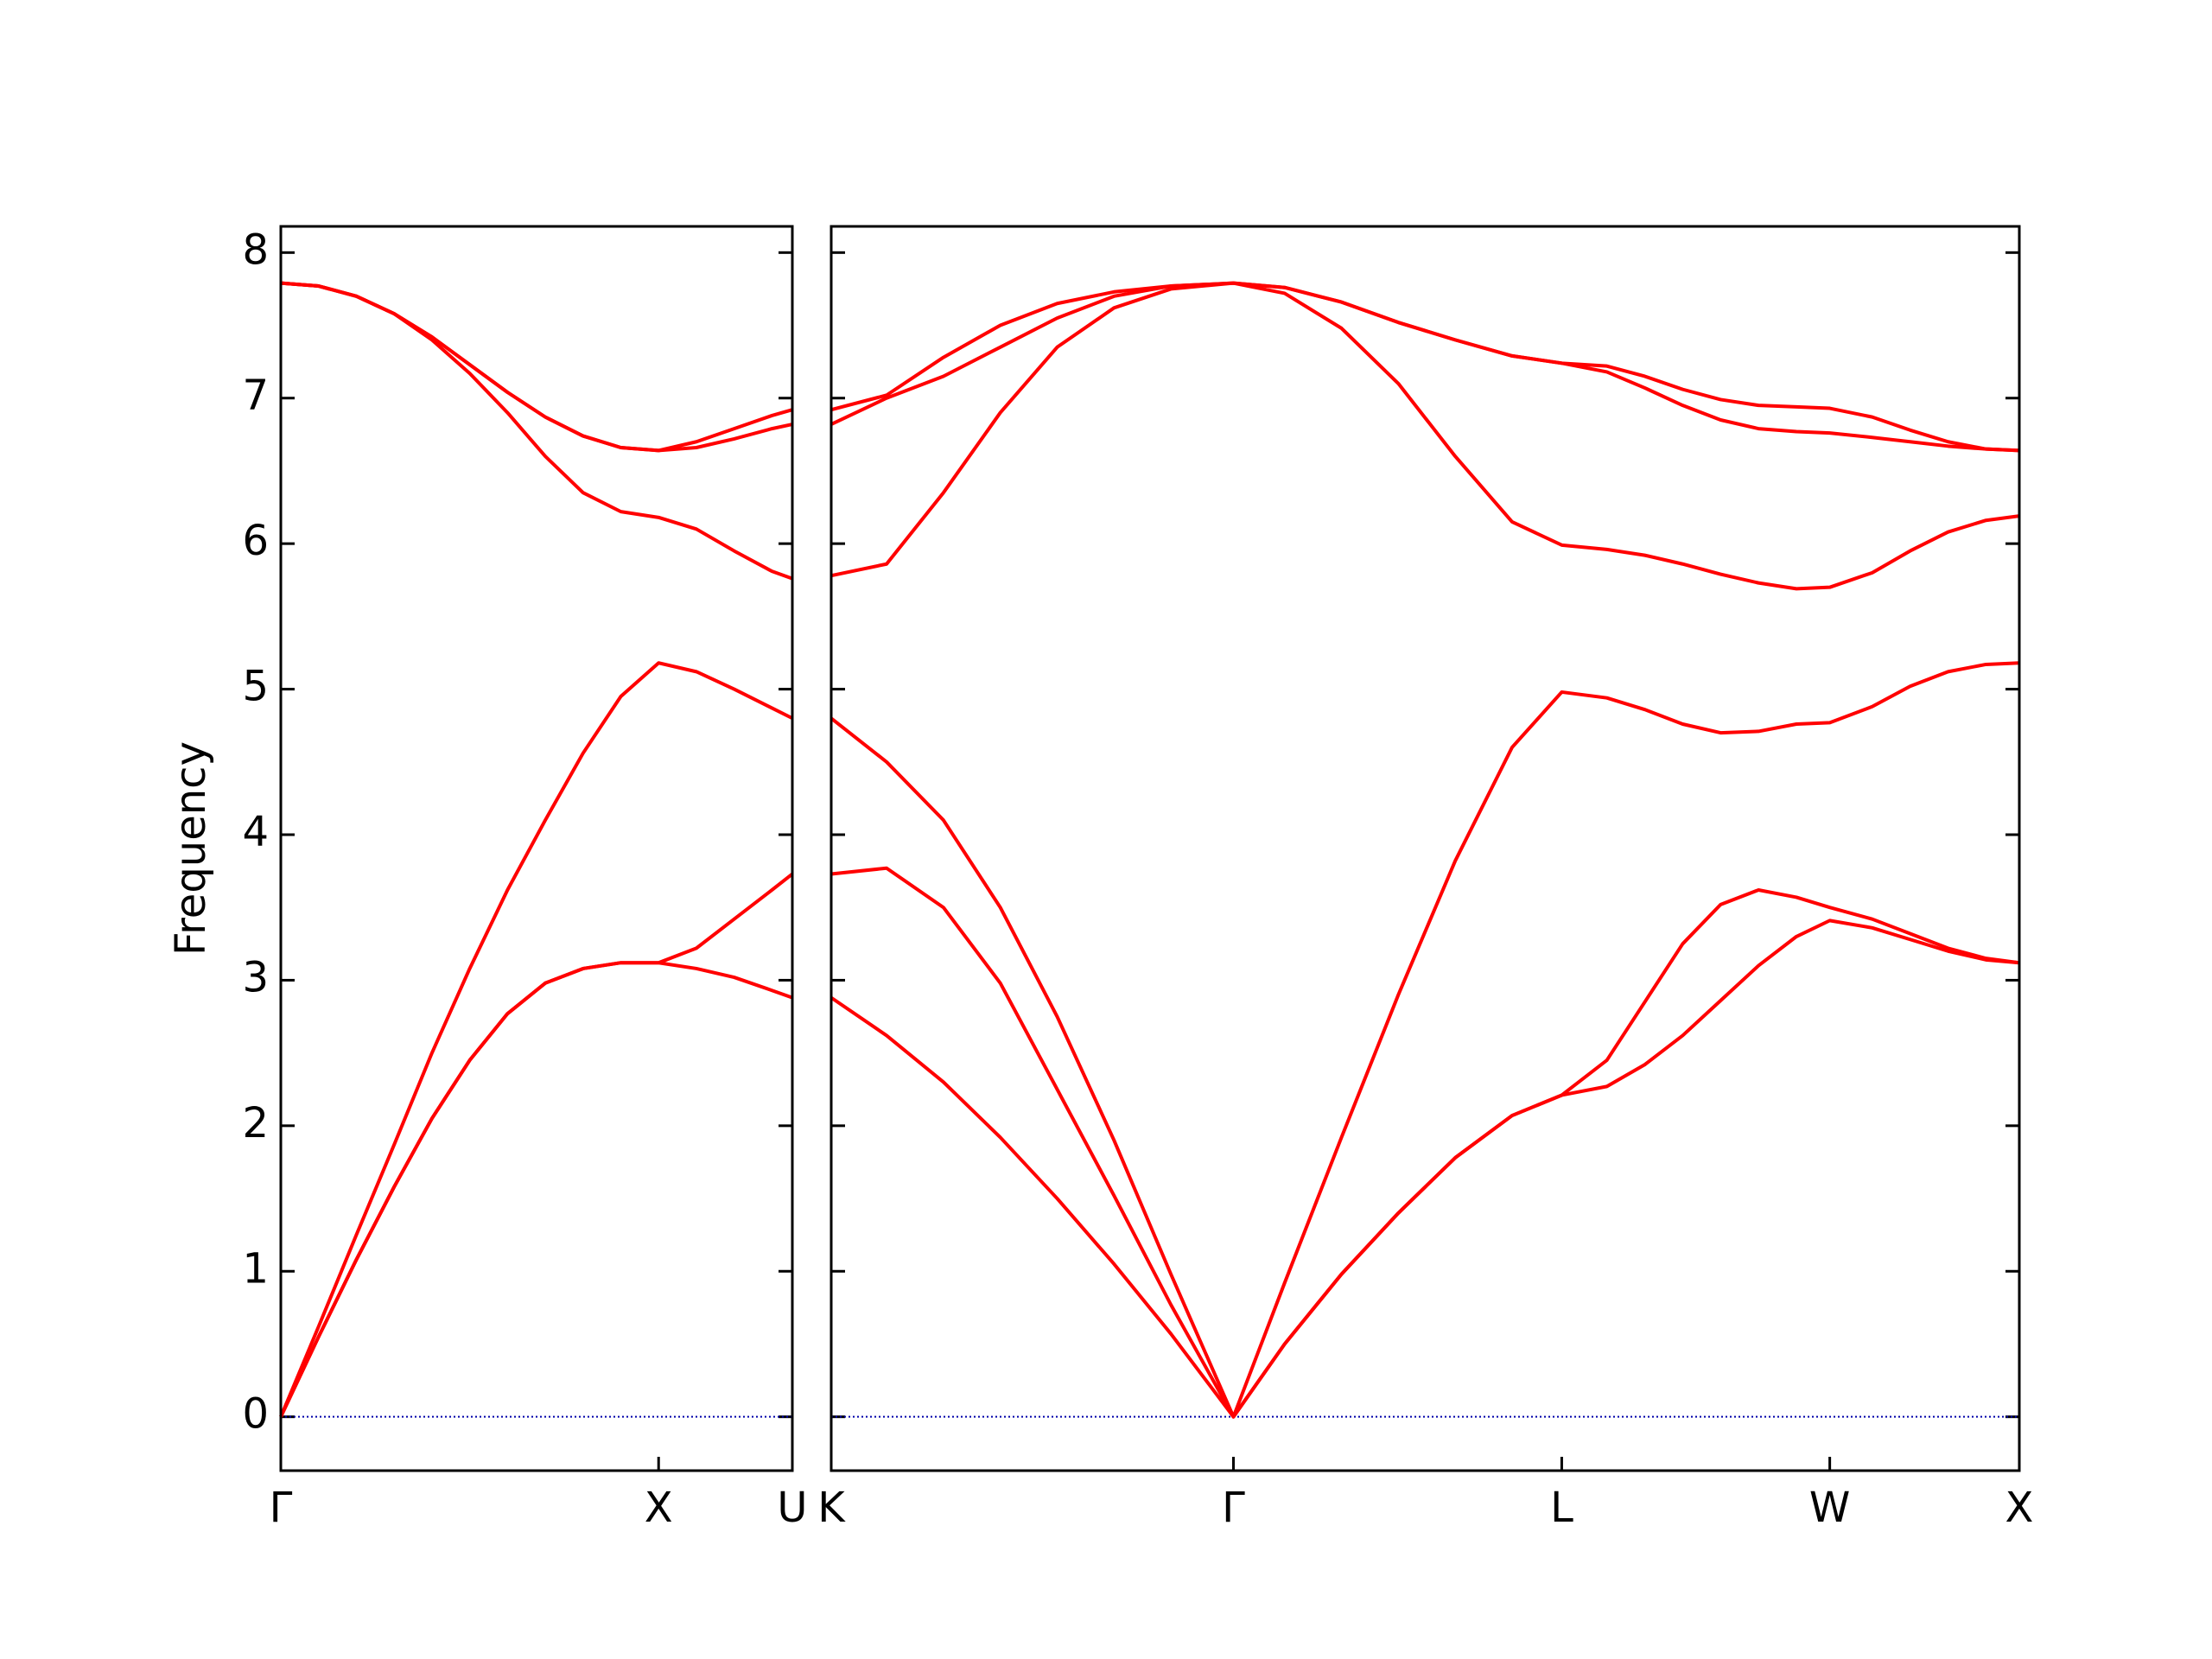 The image size is (2212, 1659). What do you see at coordinates (255, 1414) in the screenshot?
I see `y-tick-label: 0` at bounding box center [255, 1414].